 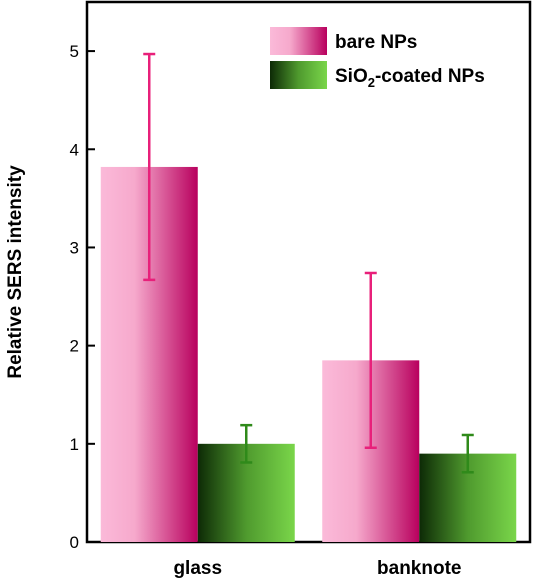 What do you see at coordinates (74, 247) in the screenshot?
I see `y-tick-label: 3` at bounding box center [74, 247].